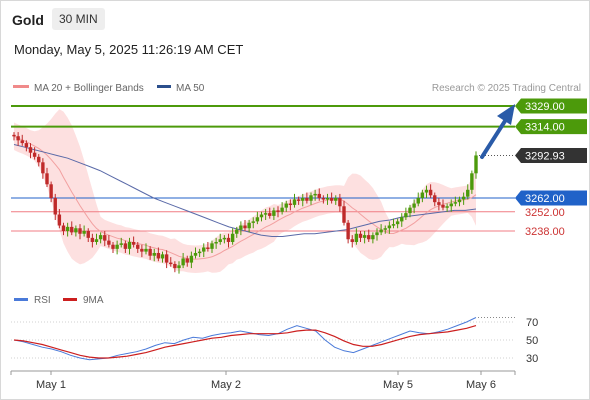  I want to click on ma20-legend-label: MA 20 + Bollinger Bands, so click(89, 88).